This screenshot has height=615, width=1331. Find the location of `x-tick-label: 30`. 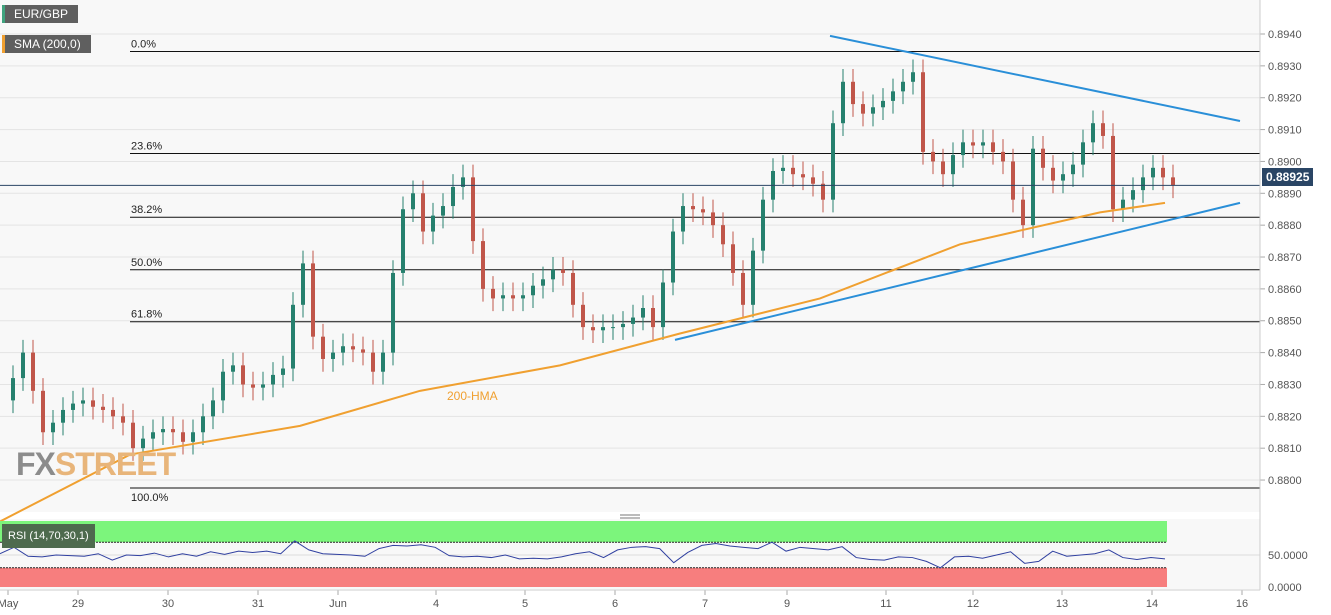

x-tick-label: 30 is located at coordinates (168, 604).